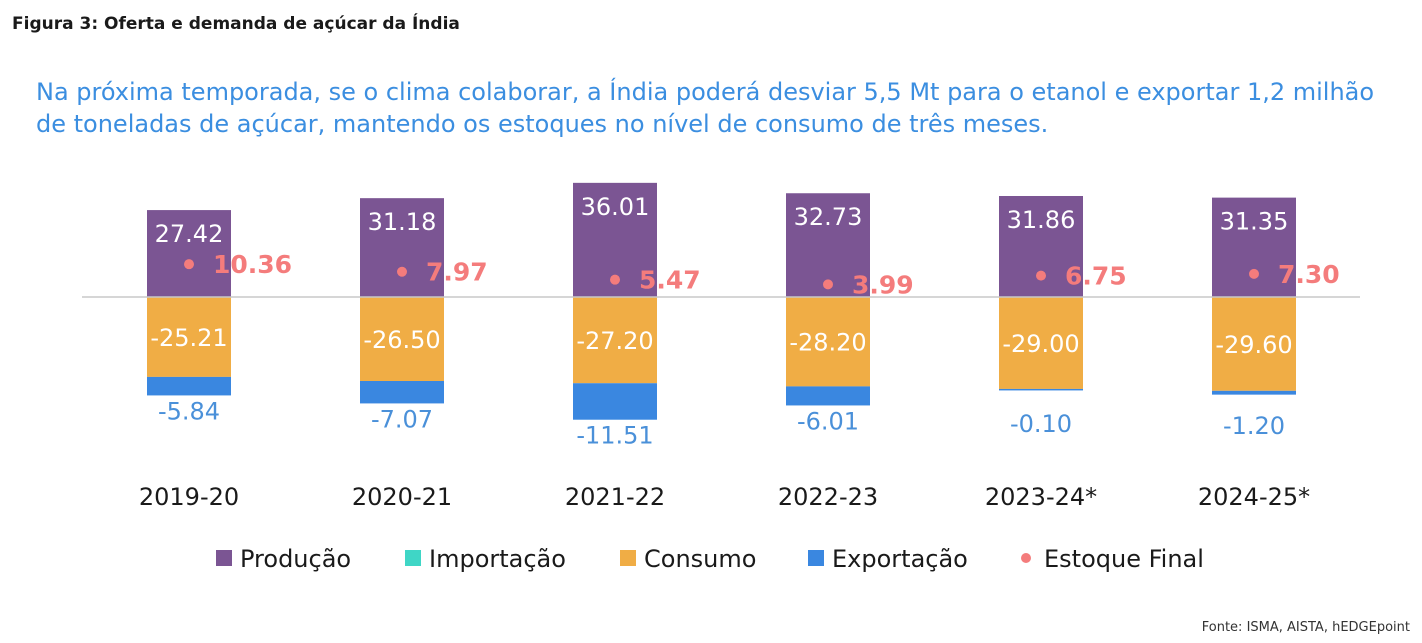 The width and height of the screenshot is (1422, 643). Describe the element at coordinates (189, 234) in the screenshot. I see `label-producao: 27.42` at that location.